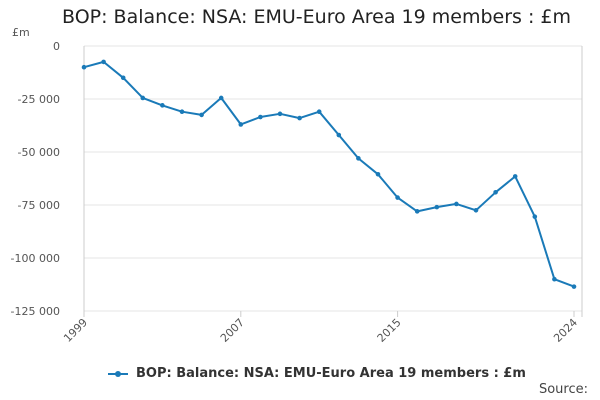 The height and width of the screenshot is (400, 600). What do you see at coordinates (232, 330) in the screenshot?
I see `x-tick-label: 2007` at bounding box center [232, 330].